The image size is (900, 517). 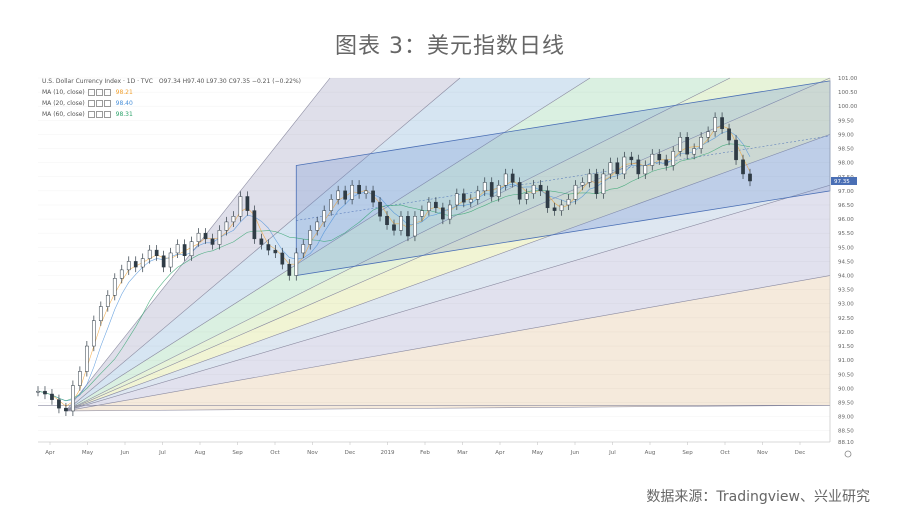 I want to click on symbol-label: U.S. Dollar Currency Index · 1D · TVC, so click(x=97, y=81).